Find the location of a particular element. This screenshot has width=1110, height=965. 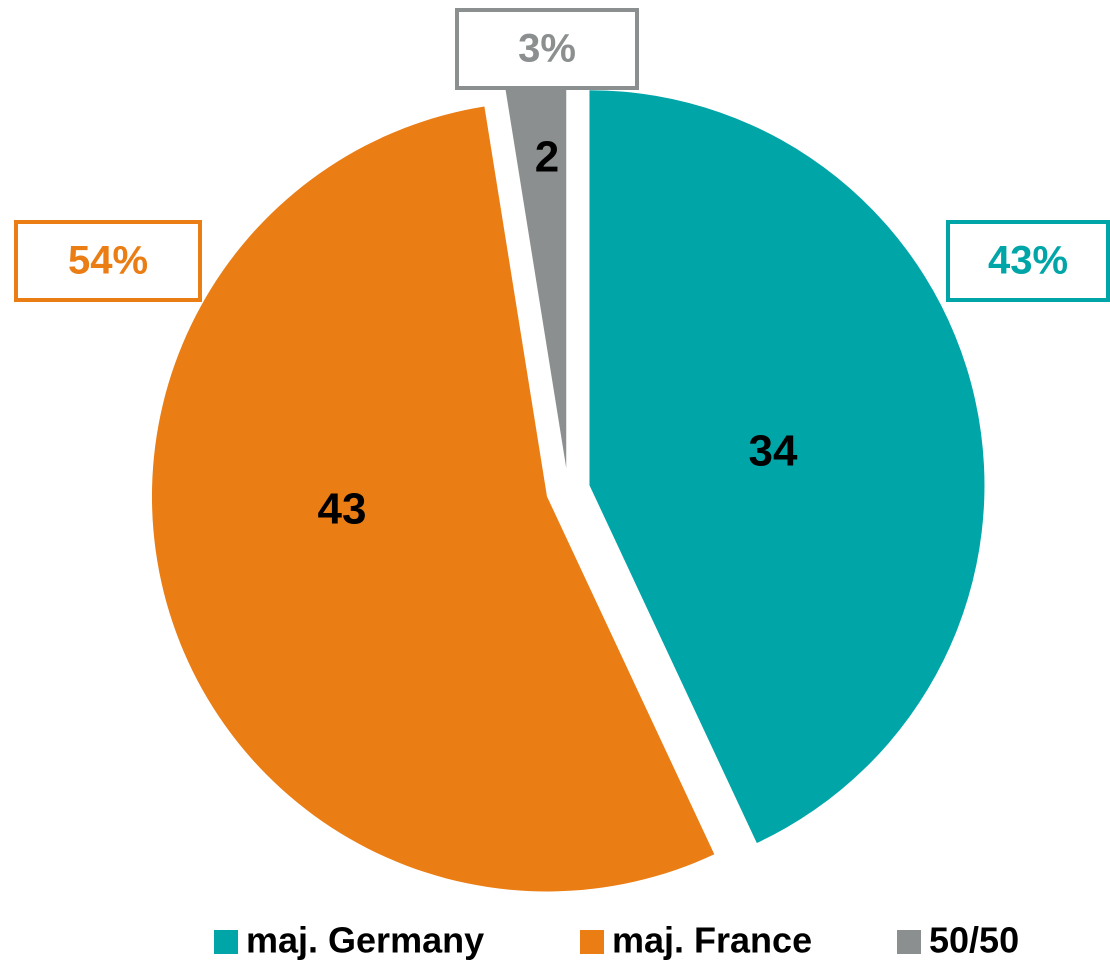

percent-label: 3% is located at coordinates (547, 49).